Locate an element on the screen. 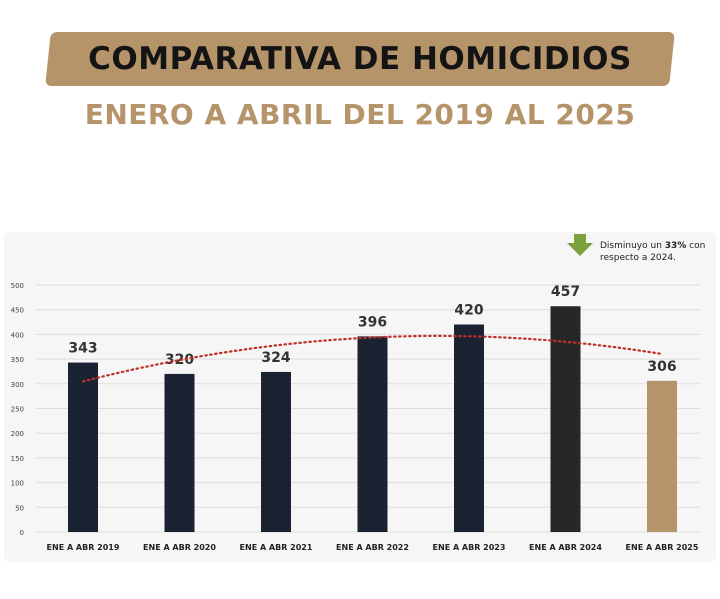  x-tick-label: ENE A ABR 2023 is located at coordinates (469, 547).